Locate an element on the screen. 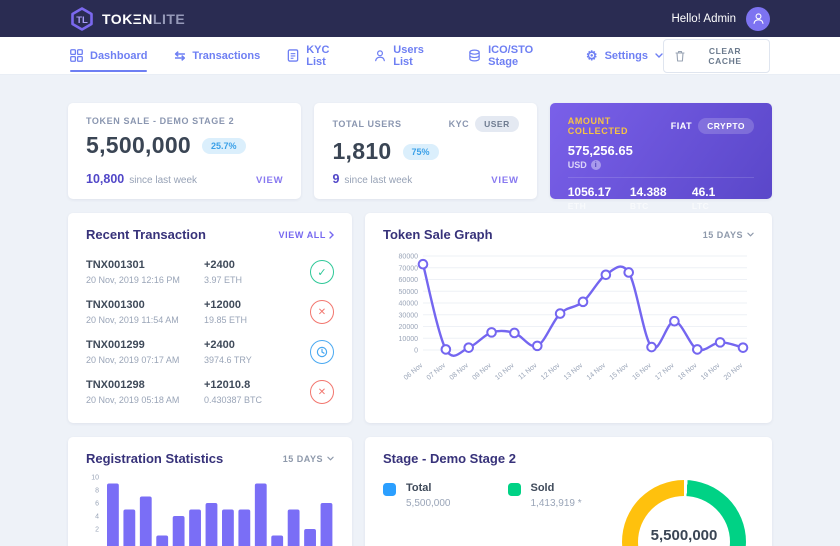 The width and height of the screenshot is (840, 546). legend-label: Sold is located at coordinates (542, 488).